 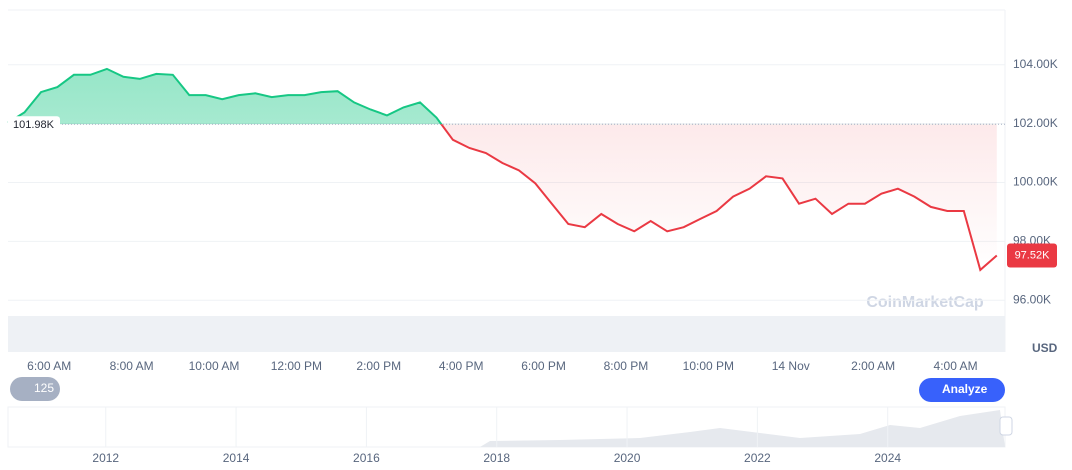 I want to click on analyze-button, so click(x=962, y=390).